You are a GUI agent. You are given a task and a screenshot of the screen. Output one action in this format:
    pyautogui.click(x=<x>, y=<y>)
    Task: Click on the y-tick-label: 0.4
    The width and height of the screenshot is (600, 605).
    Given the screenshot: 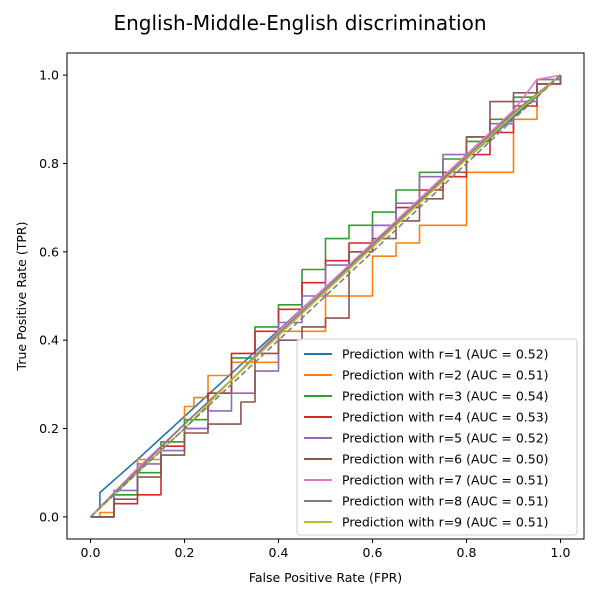 What is the action you would take?
    pyautogui.click(x=49, y=340)
    